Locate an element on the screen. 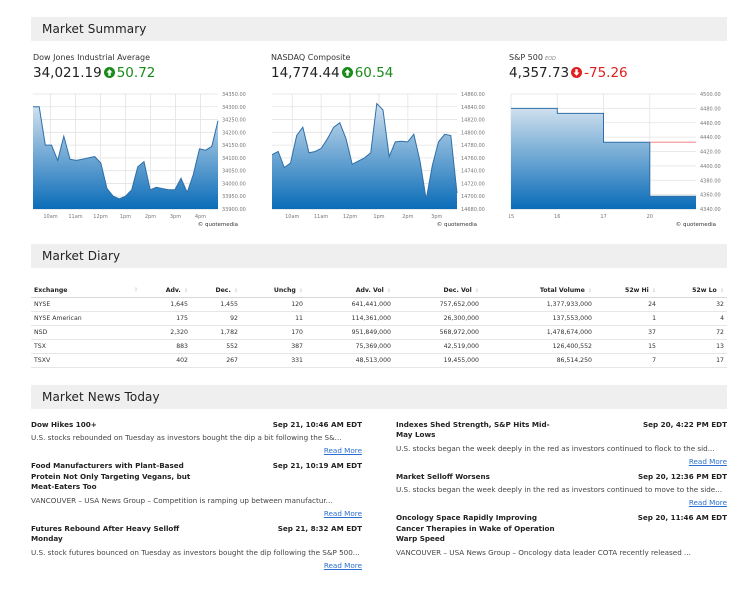  column-header-unchg: Unchg ⇳ is located at coordinates (273, 291).